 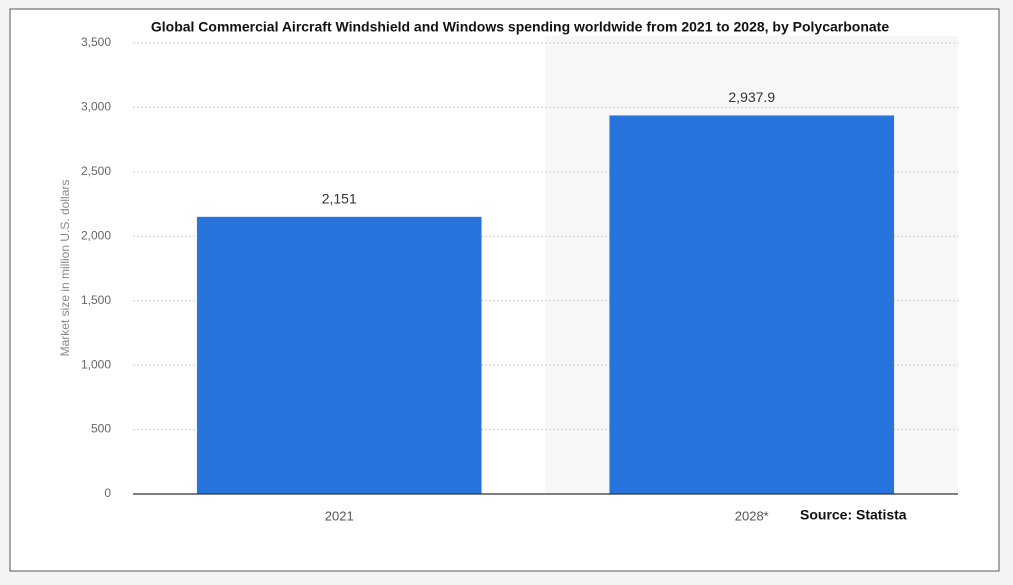 I want to click on y-tick-label: 0, so click(x=107, y=493).